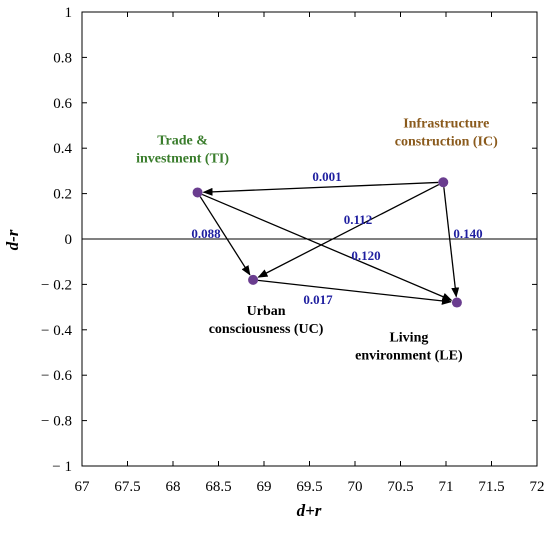 The image size is (550, 548). Describe the element at coordinates (446, 487) in the screenshot. I see `x-tick-label: 71` at that location.